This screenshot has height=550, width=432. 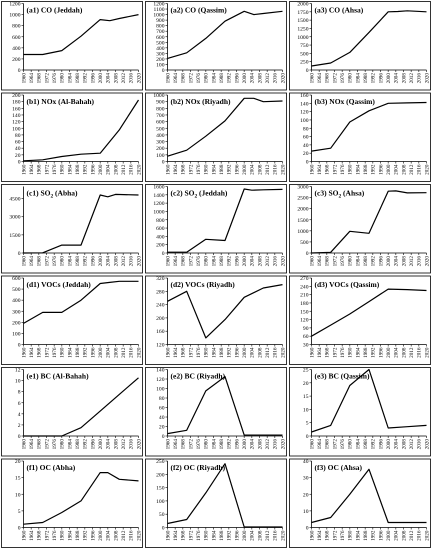 I want to click on panel-title: (d1) VOCs (Jeddah), so click(x=59, y=284).